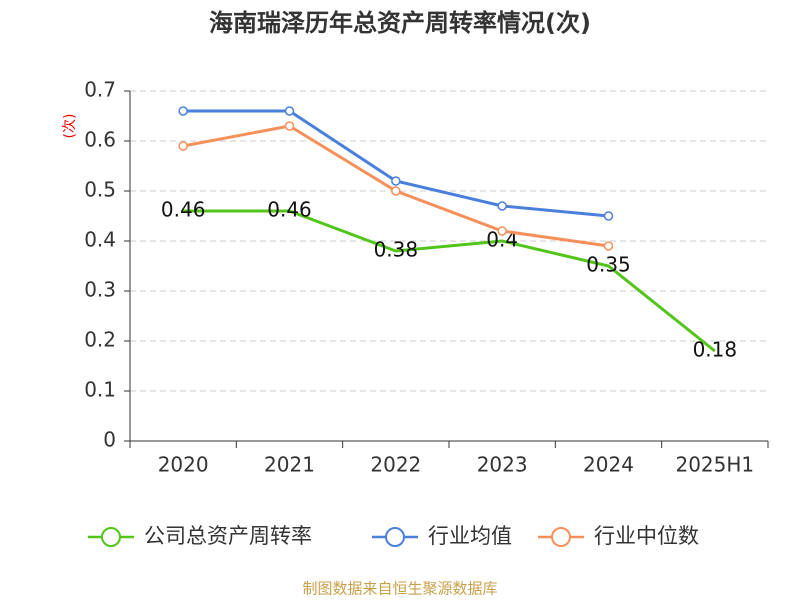 Image resolution: width=800 pixels, height=600 pixels. What do you see at coordinates (395, 465) in the screenshot?
I see `x-tick-label: 2022` at bounding box center [395, 465].